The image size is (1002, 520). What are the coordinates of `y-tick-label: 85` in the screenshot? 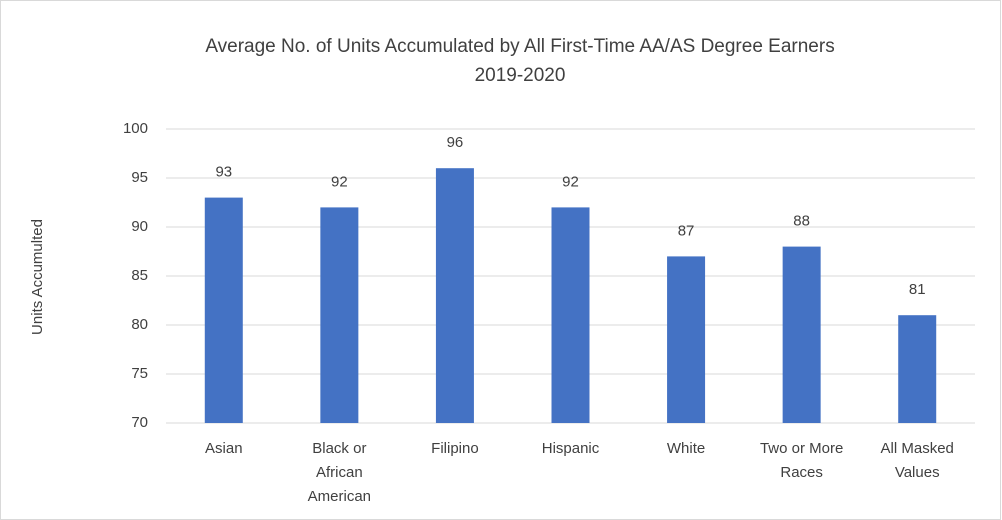 It's located at (139, 275).